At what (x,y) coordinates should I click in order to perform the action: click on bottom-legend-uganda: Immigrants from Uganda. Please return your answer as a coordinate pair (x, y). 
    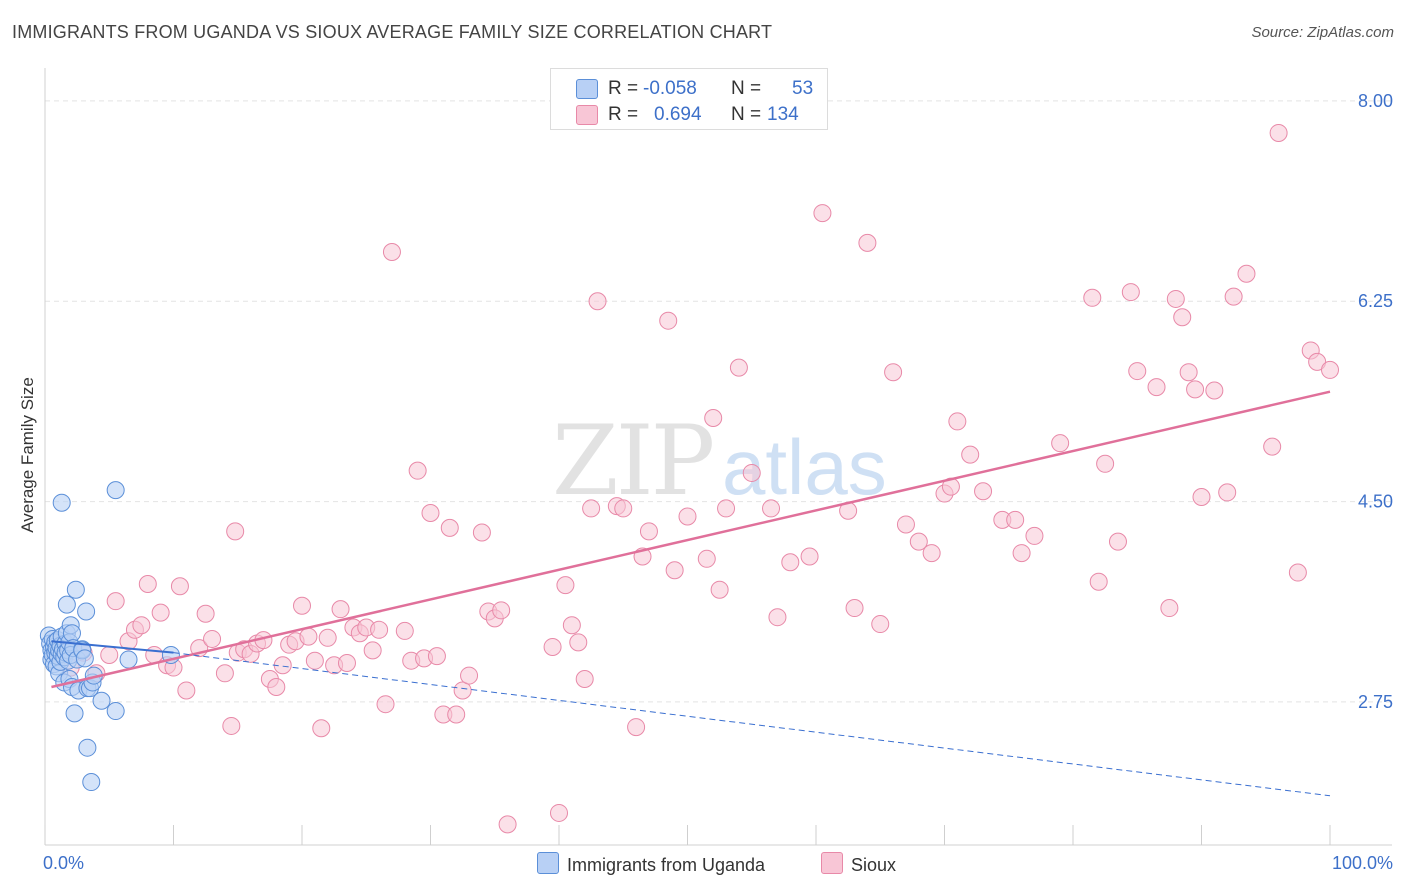
    Looking at the image, I should click on (651, 864).